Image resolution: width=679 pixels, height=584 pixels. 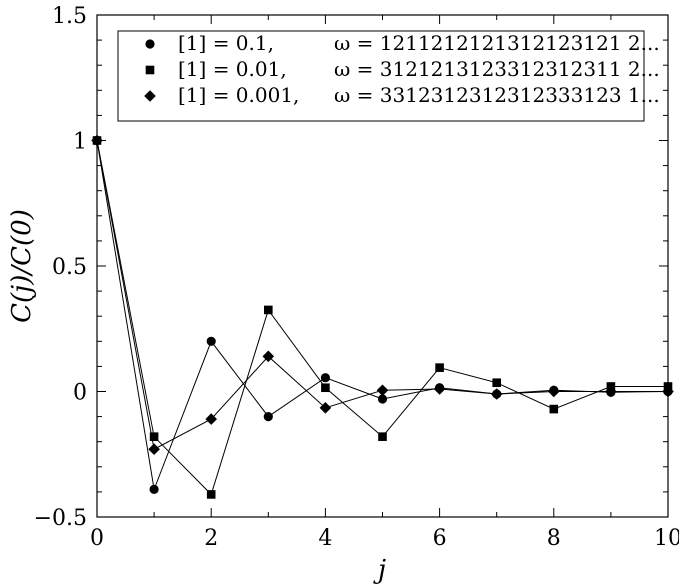 What do you see at coordinates (22, 266) in the screenshot?
I see `y-axis-label: C(j)/C(0)` at bounding box center [22, 266].